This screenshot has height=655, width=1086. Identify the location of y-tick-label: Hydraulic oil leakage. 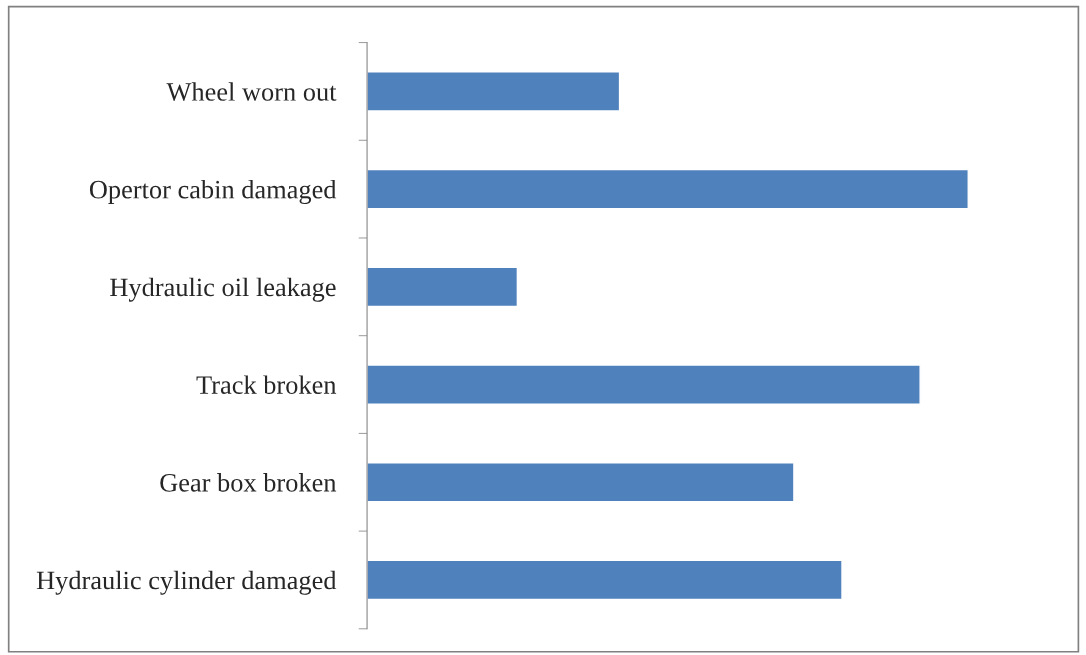
(223, 289).